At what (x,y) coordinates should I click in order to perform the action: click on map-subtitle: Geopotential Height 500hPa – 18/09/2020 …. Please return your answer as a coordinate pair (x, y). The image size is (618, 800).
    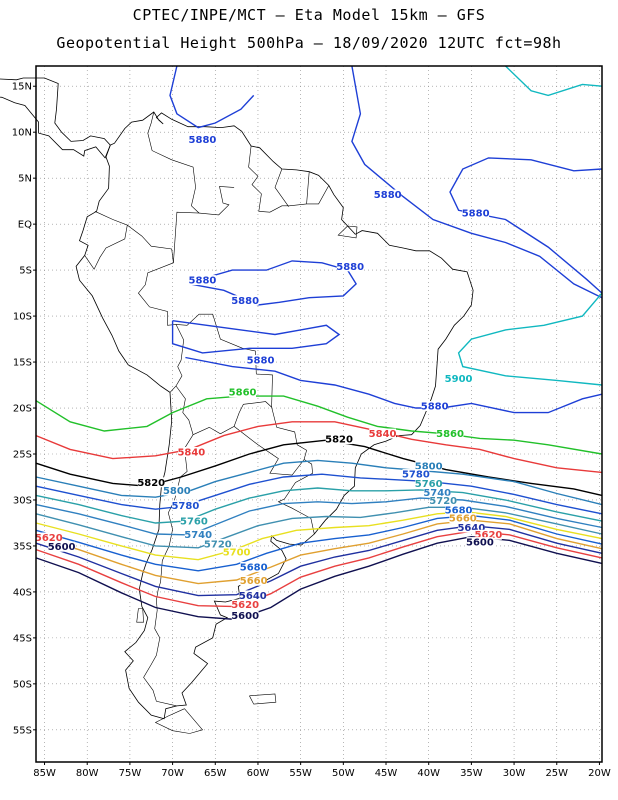
    Looking at the image, I should click on (309, 43).